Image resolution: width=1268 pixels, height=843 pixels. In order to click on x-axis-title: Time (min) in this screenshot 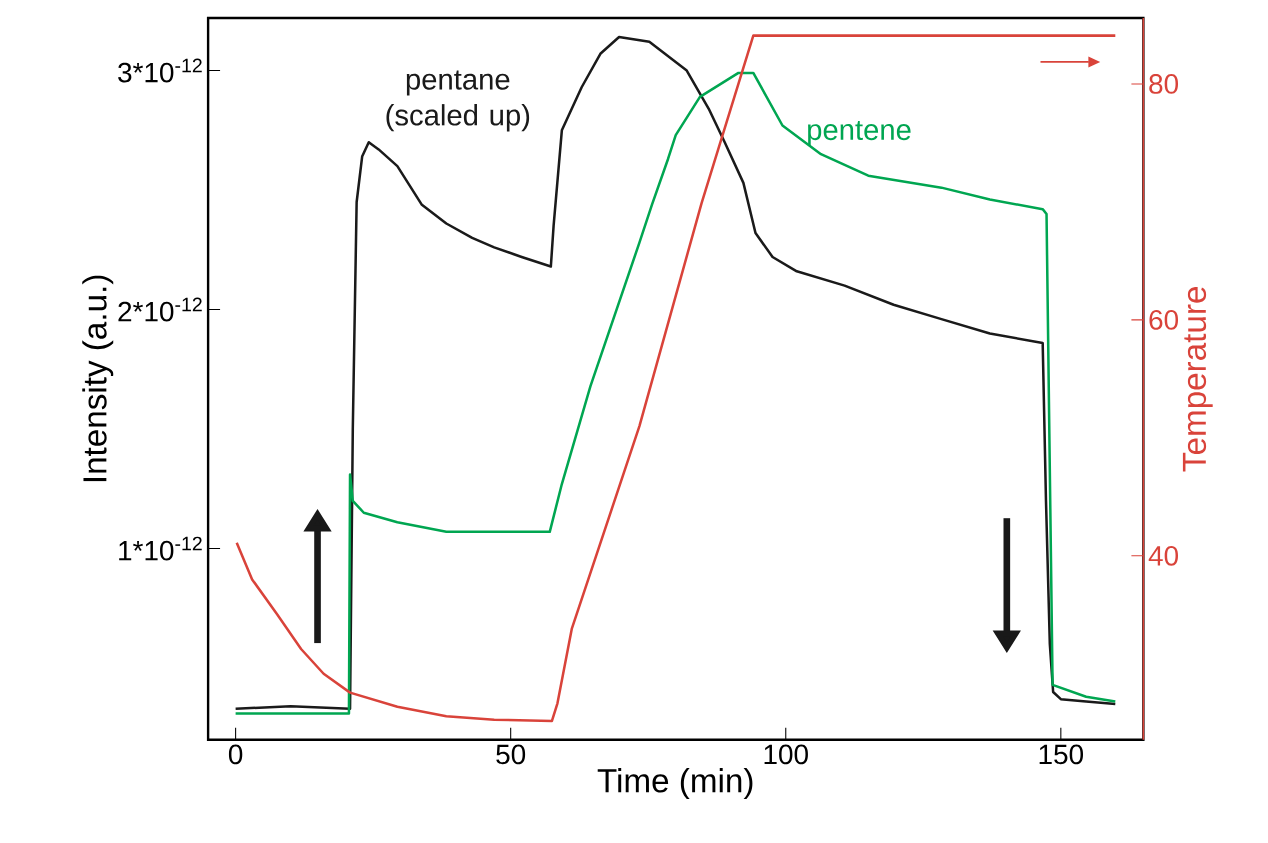, I will do `click(675, 784)`.